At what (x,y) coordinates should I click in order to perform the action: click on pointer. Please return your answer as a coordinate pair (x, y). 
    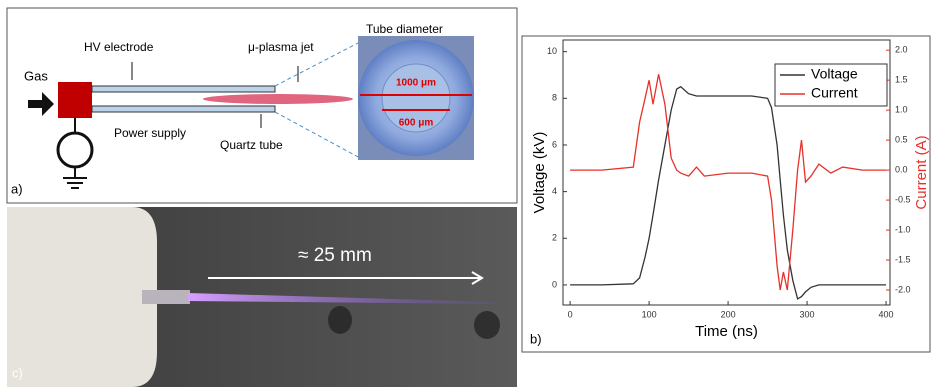
    Looking at the image, I should click on (215, 95).